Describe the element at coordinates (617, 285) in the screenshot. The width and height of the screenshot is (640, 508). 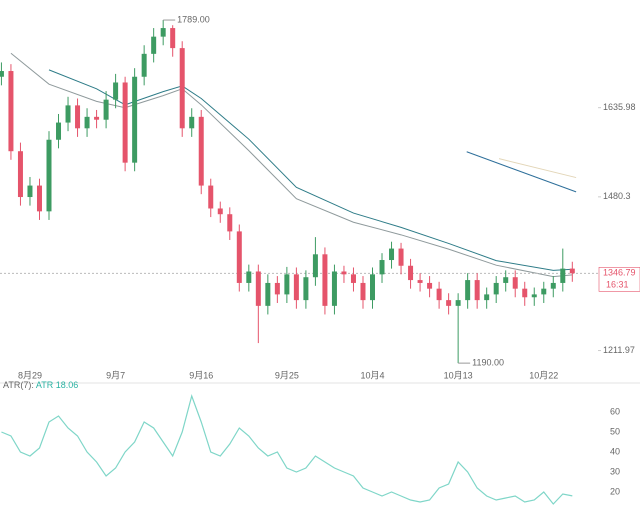
I see `countdown: 16:31` at that location.